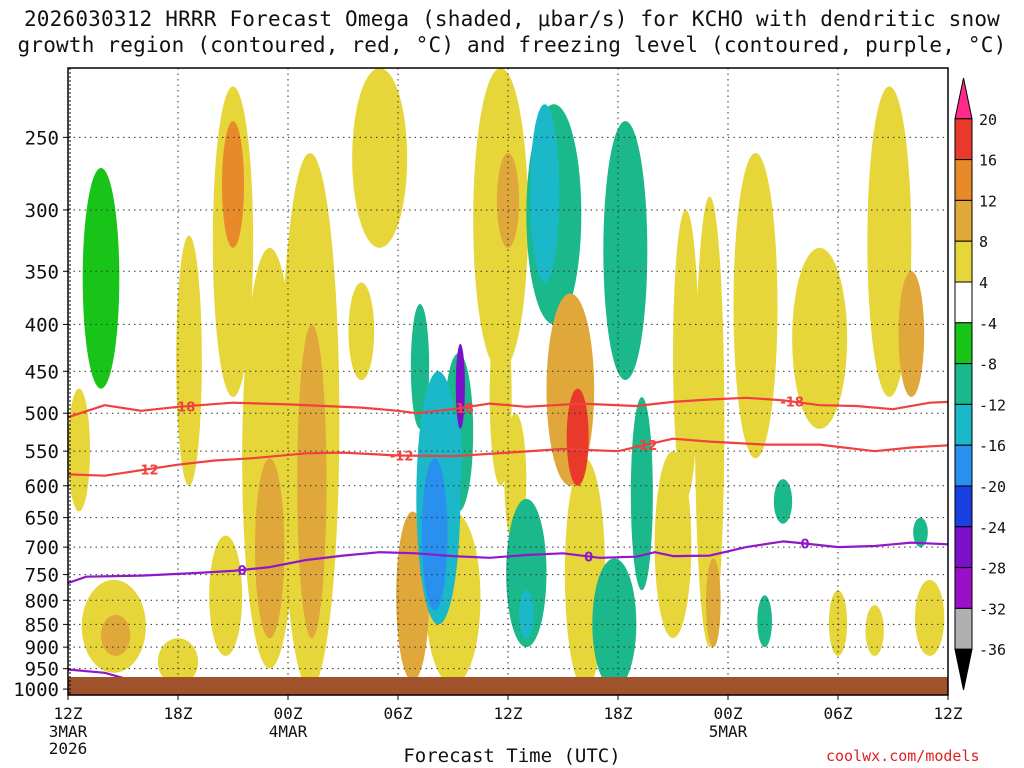  What do you see at coordinates (992, 650) in the screenshot?
I see `colorbar-label: -36` at bounding box center [992, 650].